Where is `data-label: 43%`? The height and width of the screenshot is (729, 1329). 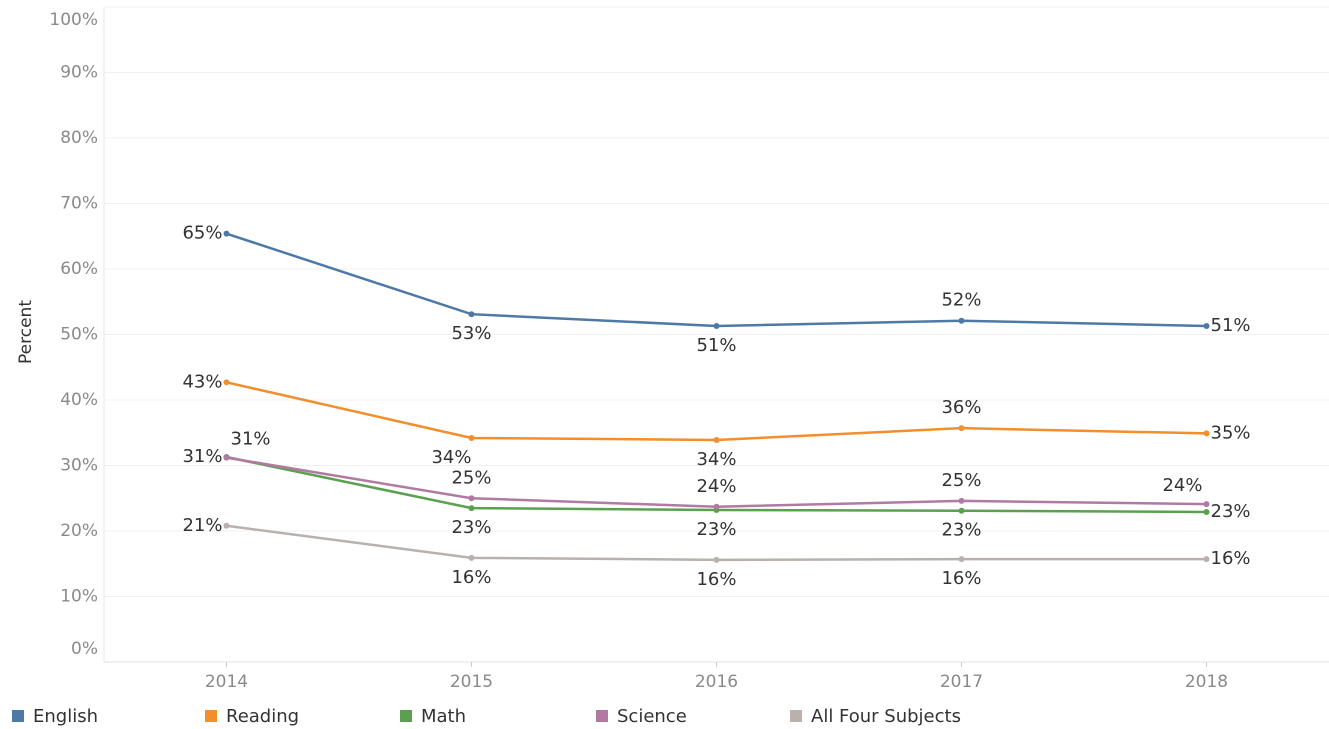
data-label: 43% is located at coordinates (202, 381).